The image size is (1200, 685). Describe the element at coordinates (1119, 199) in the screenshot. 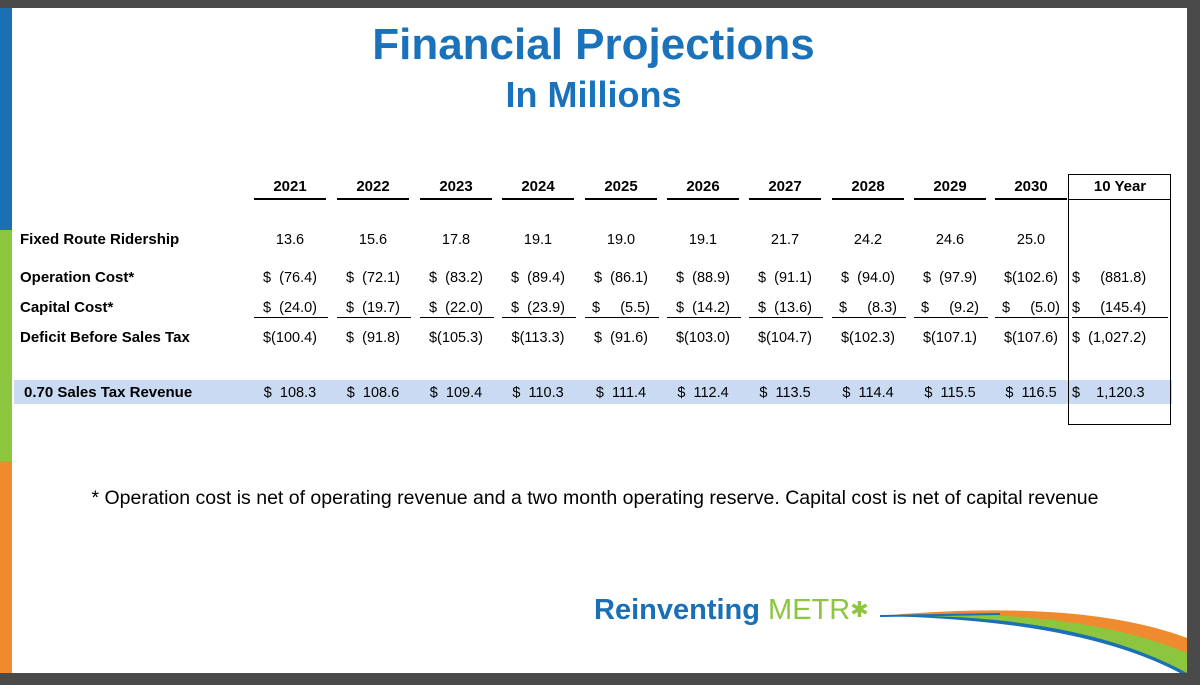

I see `ten-year-header-divider` at that location.